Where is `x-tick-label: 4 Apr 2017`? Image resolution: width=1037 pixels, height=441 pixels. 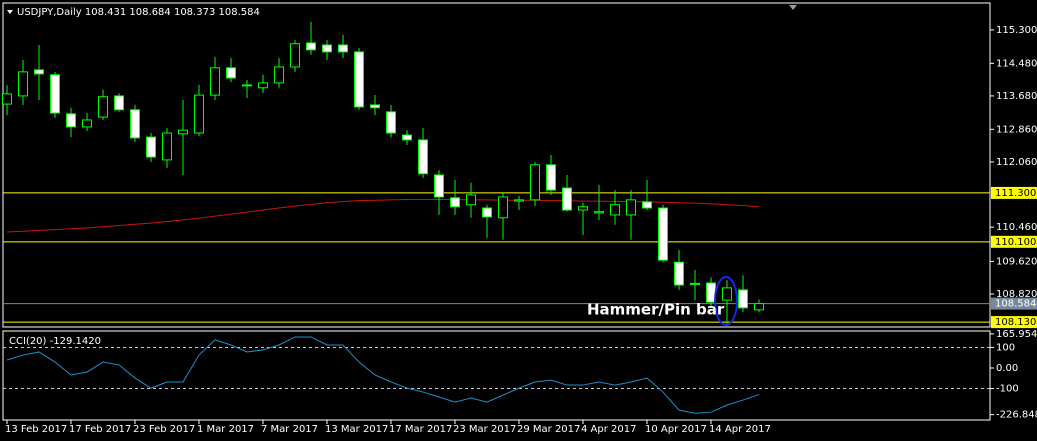
x-tick-label: 4 Apr 2017 is located at coordinates (608, 429).